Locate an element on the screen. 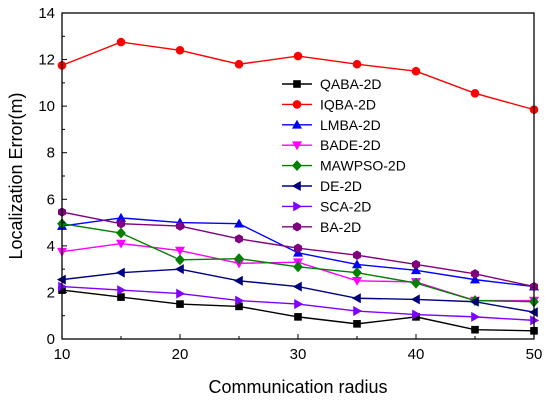  x-axis-title: Communication radius is located at coordinates (297, 387).